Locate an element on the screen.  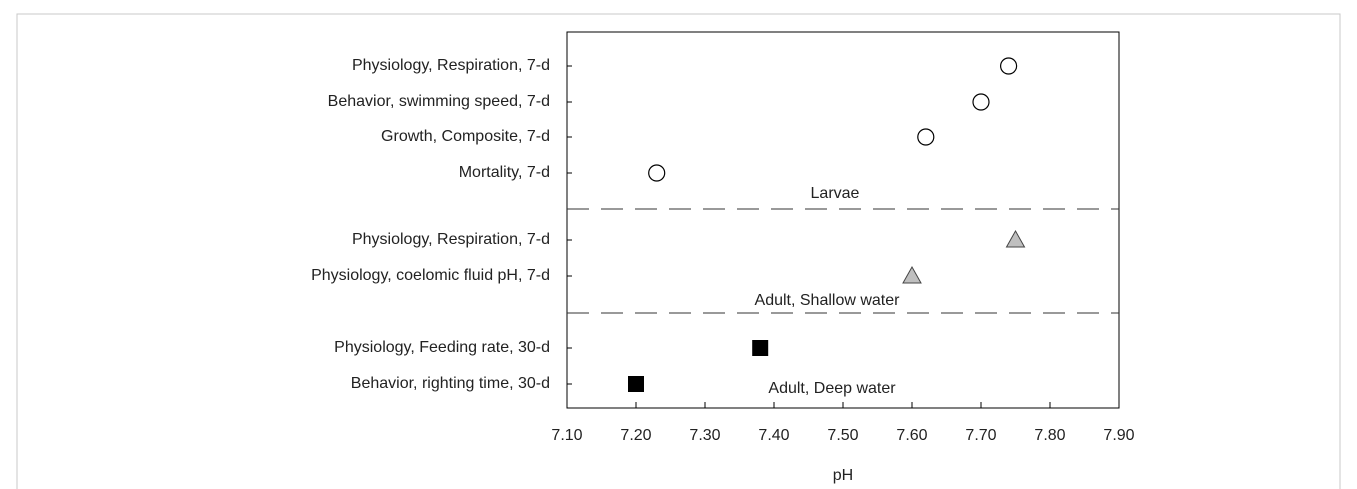
x-tick-label: 7.70 is located at coordinates (980, 435).